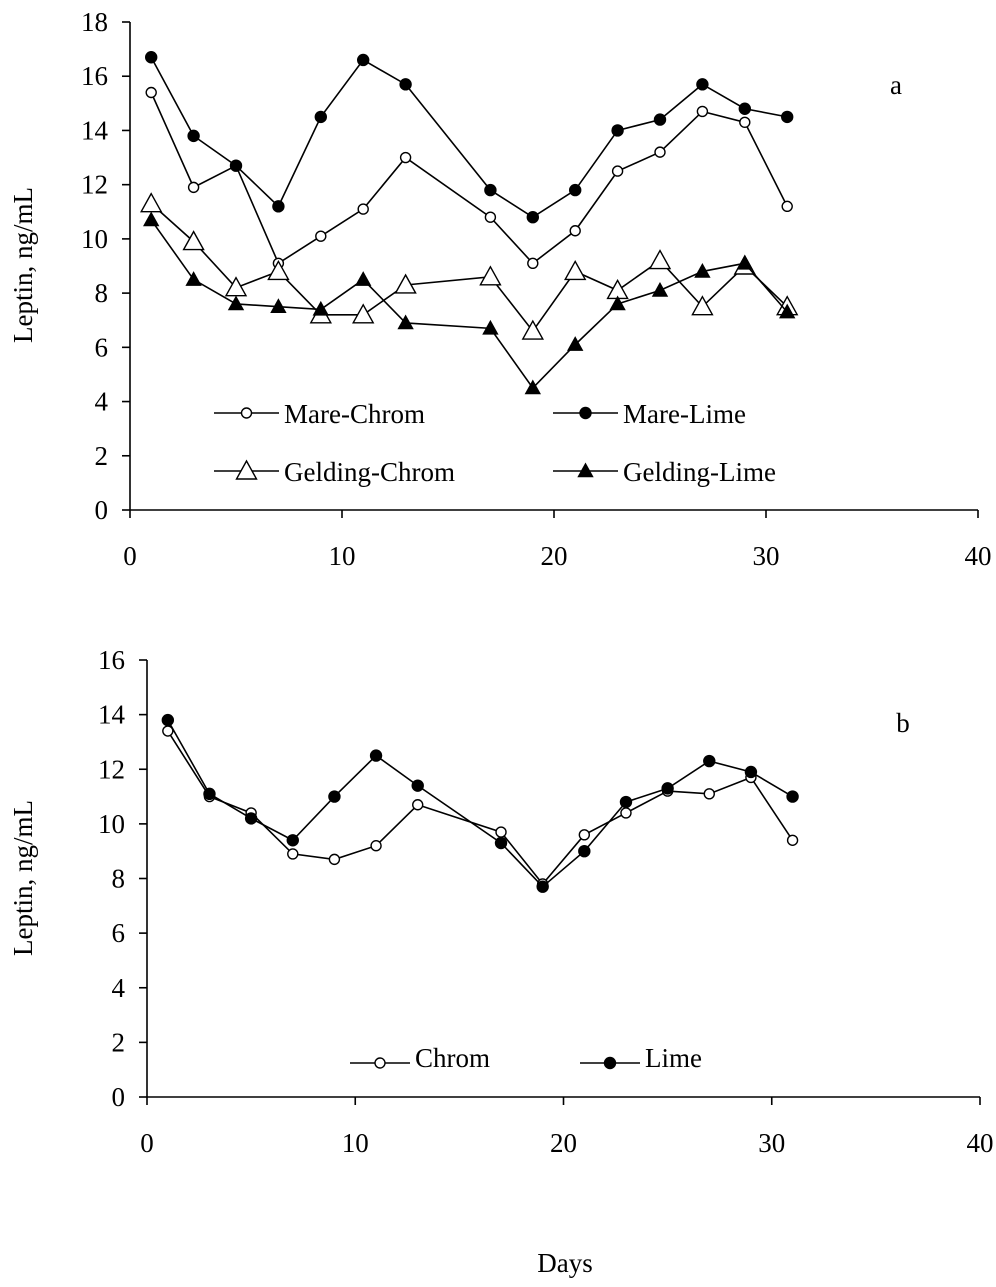 The width and height of the screenshot is (996, 1287). I want to click on panel-a-y-axis-title: Leptin, ng/mL, so click(23, 265).